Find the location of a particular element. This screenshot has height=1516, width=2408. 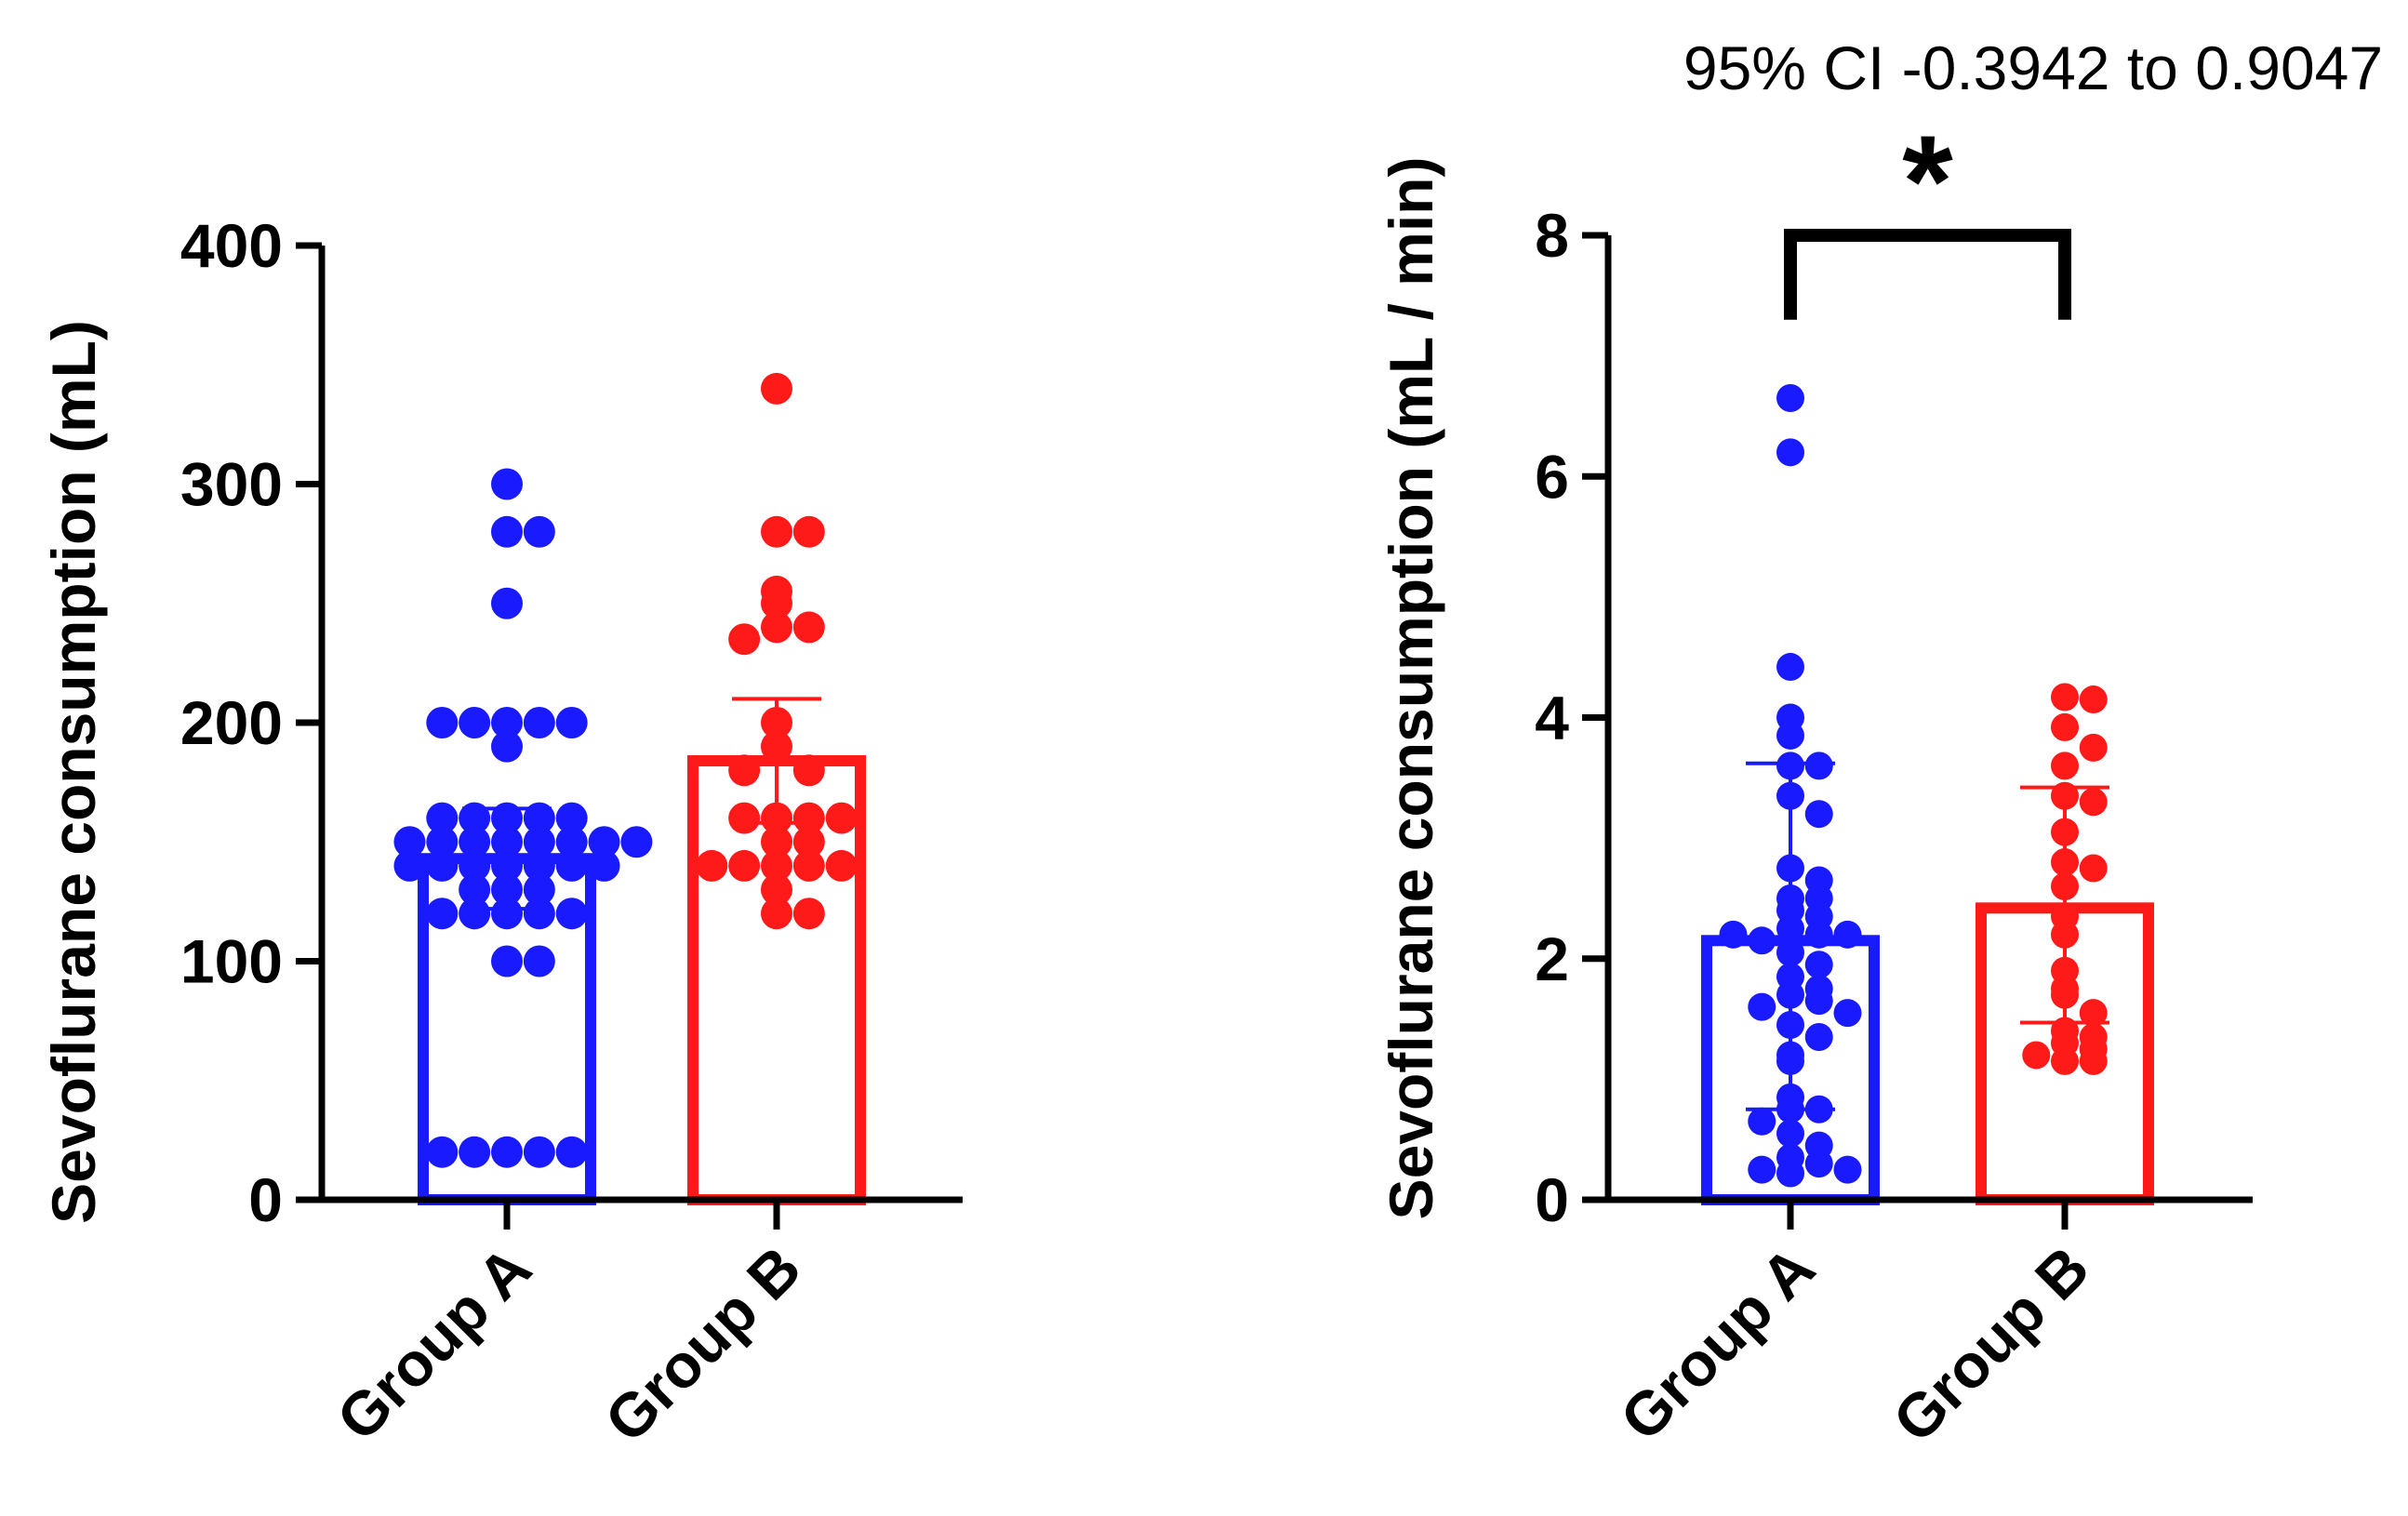

right-y-axis-title: Sevoflurane consumption (mL / min) is located at coordinates (1411, 688).